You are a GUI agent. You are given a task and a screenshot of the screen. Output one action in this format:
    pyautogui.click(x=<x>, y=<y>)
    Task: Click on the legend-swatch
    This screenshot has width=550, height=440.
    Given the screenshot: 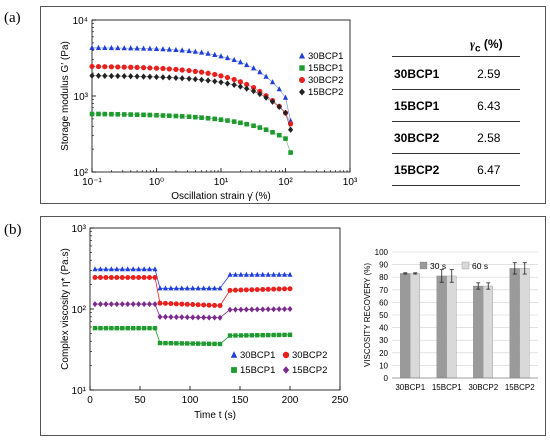 What is the action you would take?
    pyautogui.click(x=465, y=265)
    